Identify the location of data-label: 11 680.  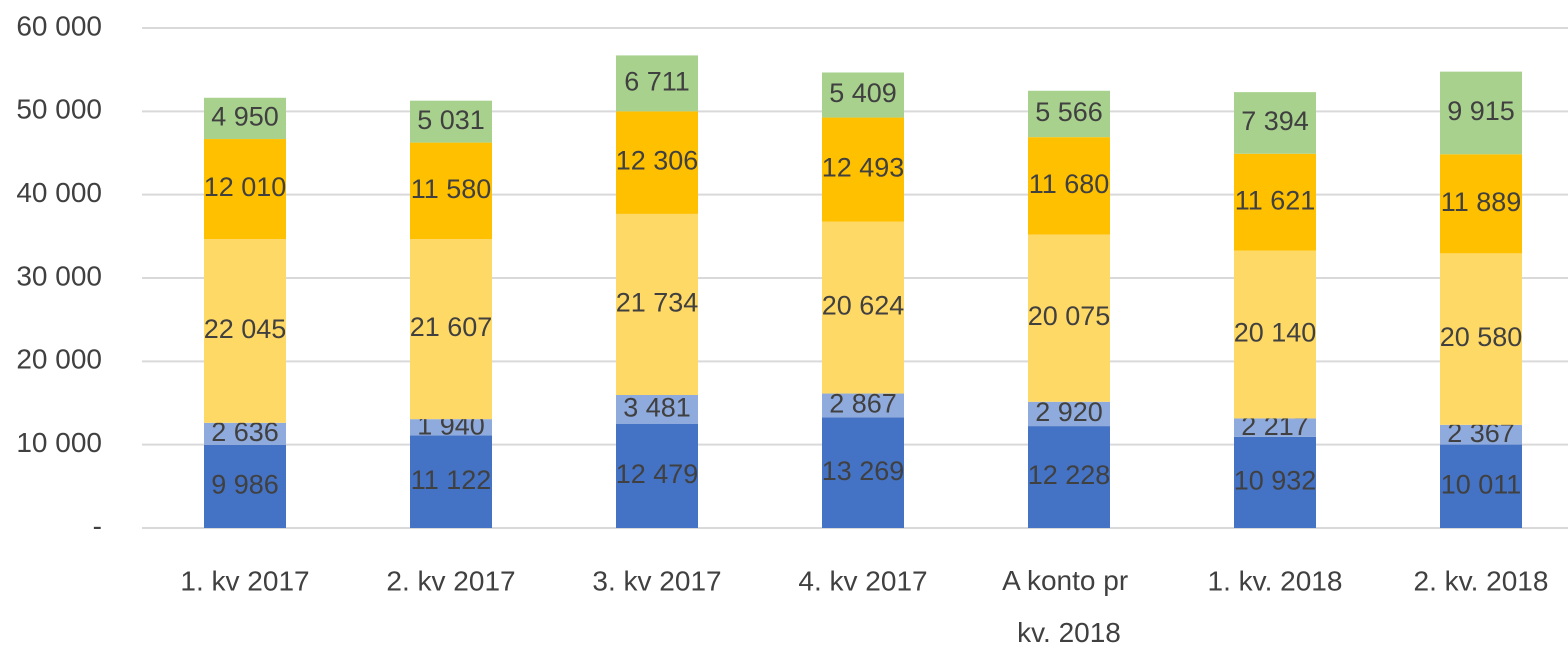
(1069, 184).